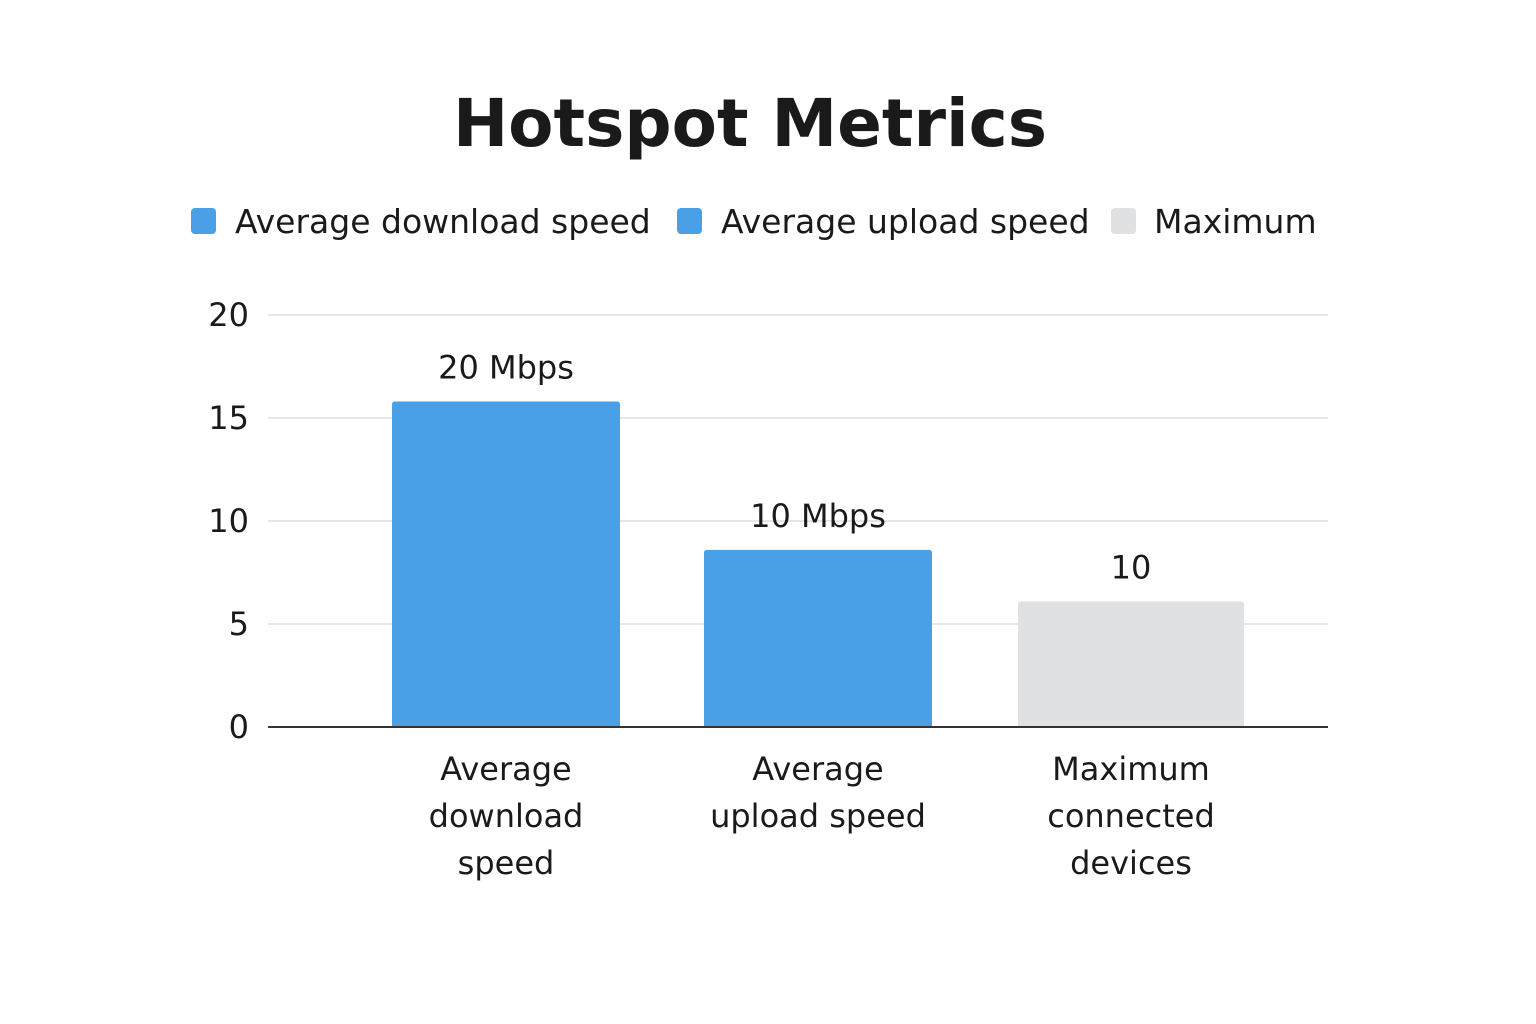  Describe the element at coordinates (818, 816) in the screenshot. I see `category-label: upload speed` at that location.